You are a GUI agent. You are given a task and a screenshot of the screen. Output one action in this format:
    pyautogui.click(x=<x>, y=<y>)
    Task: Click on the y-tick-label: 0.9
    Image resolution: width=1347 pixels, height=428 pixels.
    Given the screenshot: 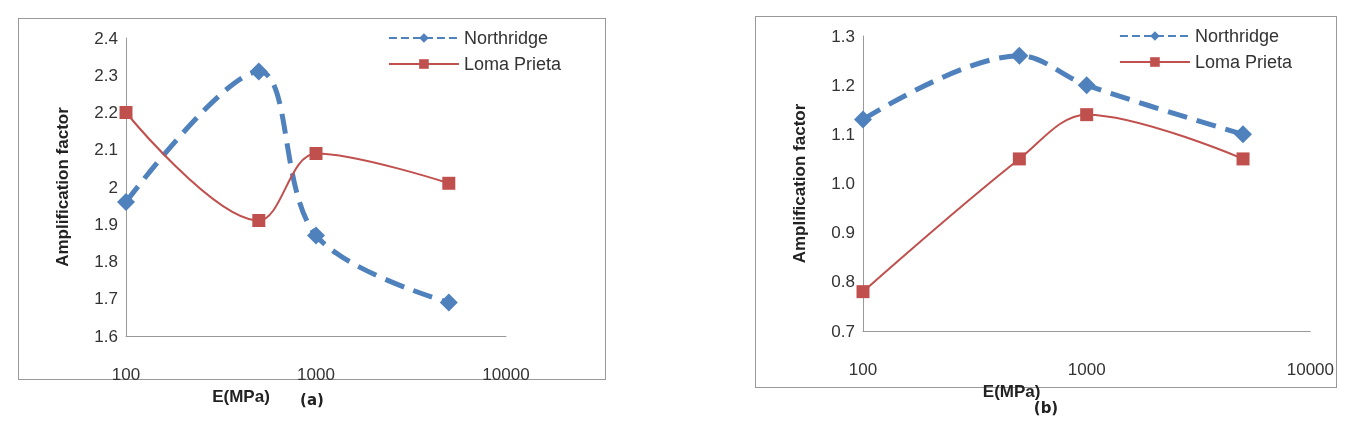 What is the action you would take?
    pyautogui.click(x=843, y=233)
    